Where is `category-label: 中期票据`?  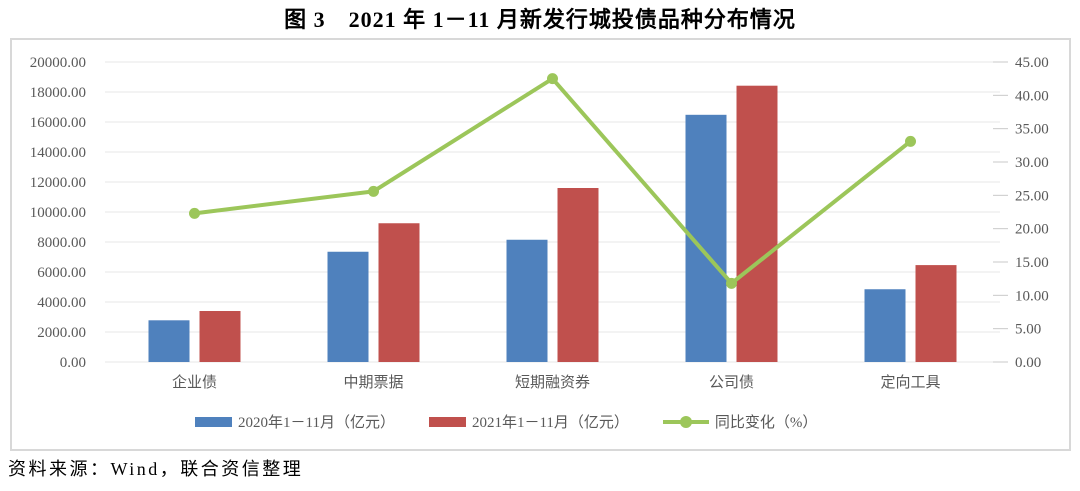 category-label: 中期票据 is located at coordinates (373, 382).